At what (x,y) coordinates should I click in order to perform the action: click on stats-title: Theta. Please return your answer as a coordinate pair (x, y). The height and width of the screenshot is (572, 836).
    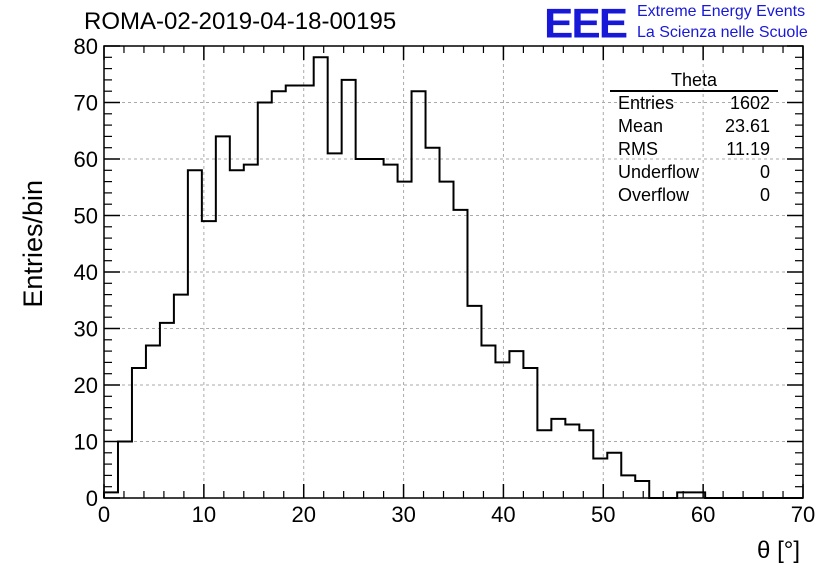
    Looking at the image, I should click on (694, 81).